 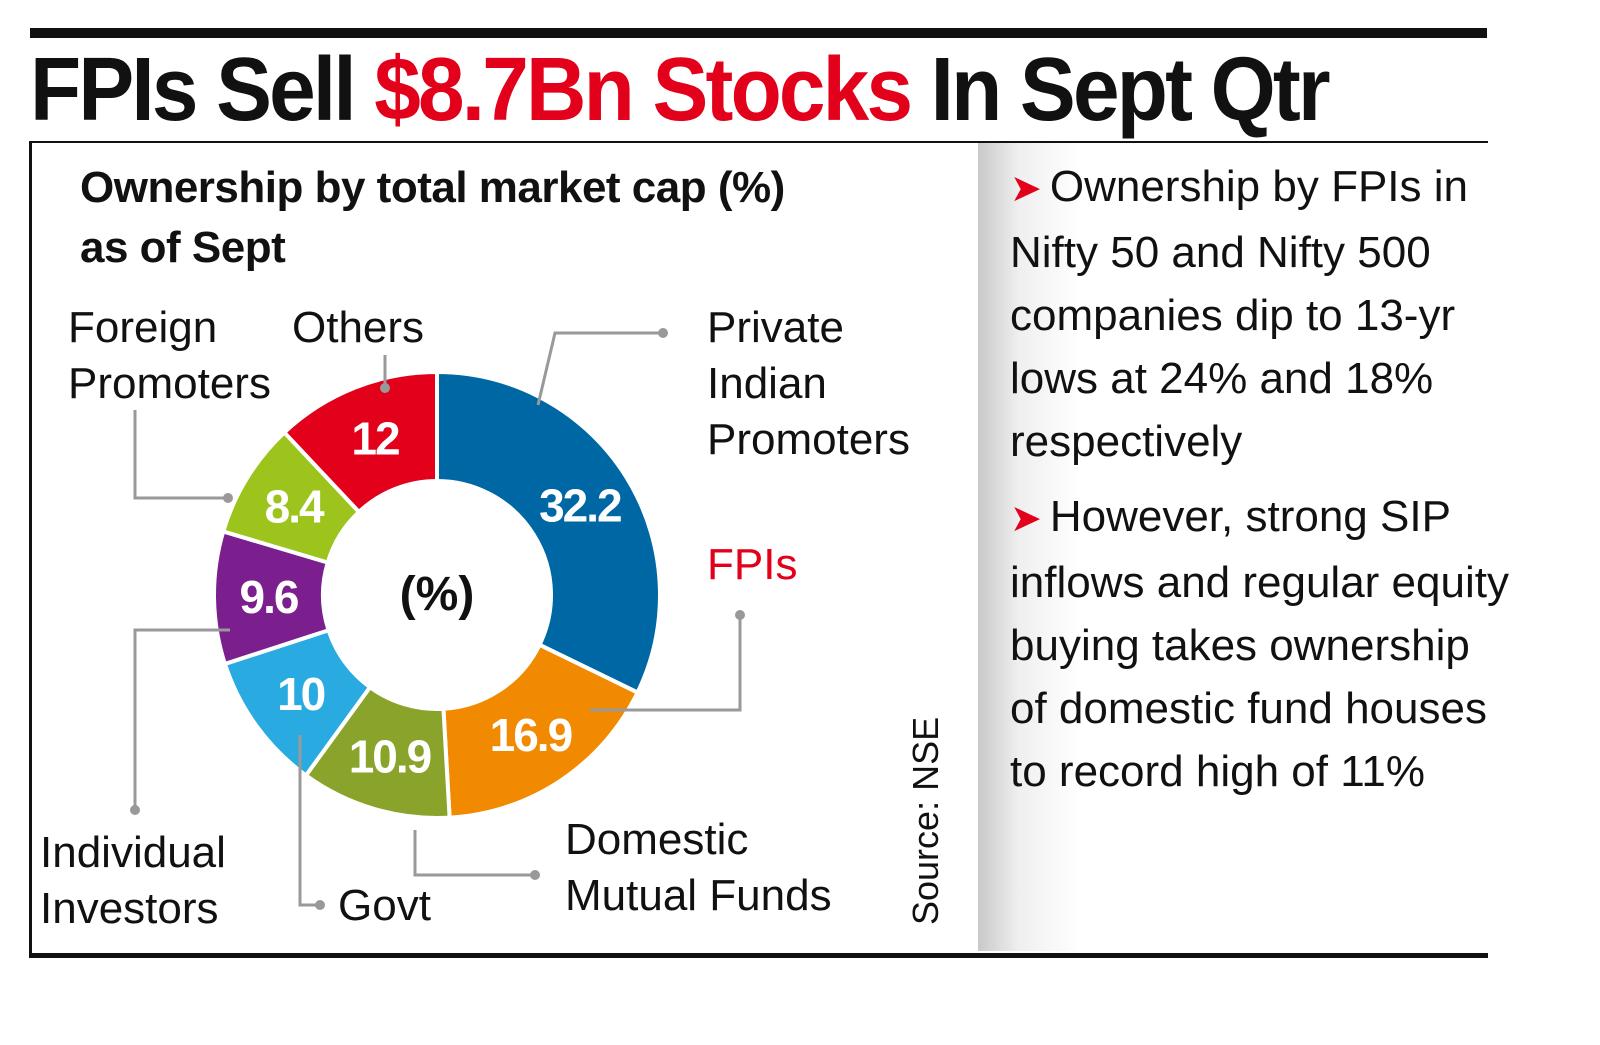 What do you see at coordinates (133, 881) in the screenshot?
I see `label-individual-investors: Individual Investors` at bounding box center [133, 881].